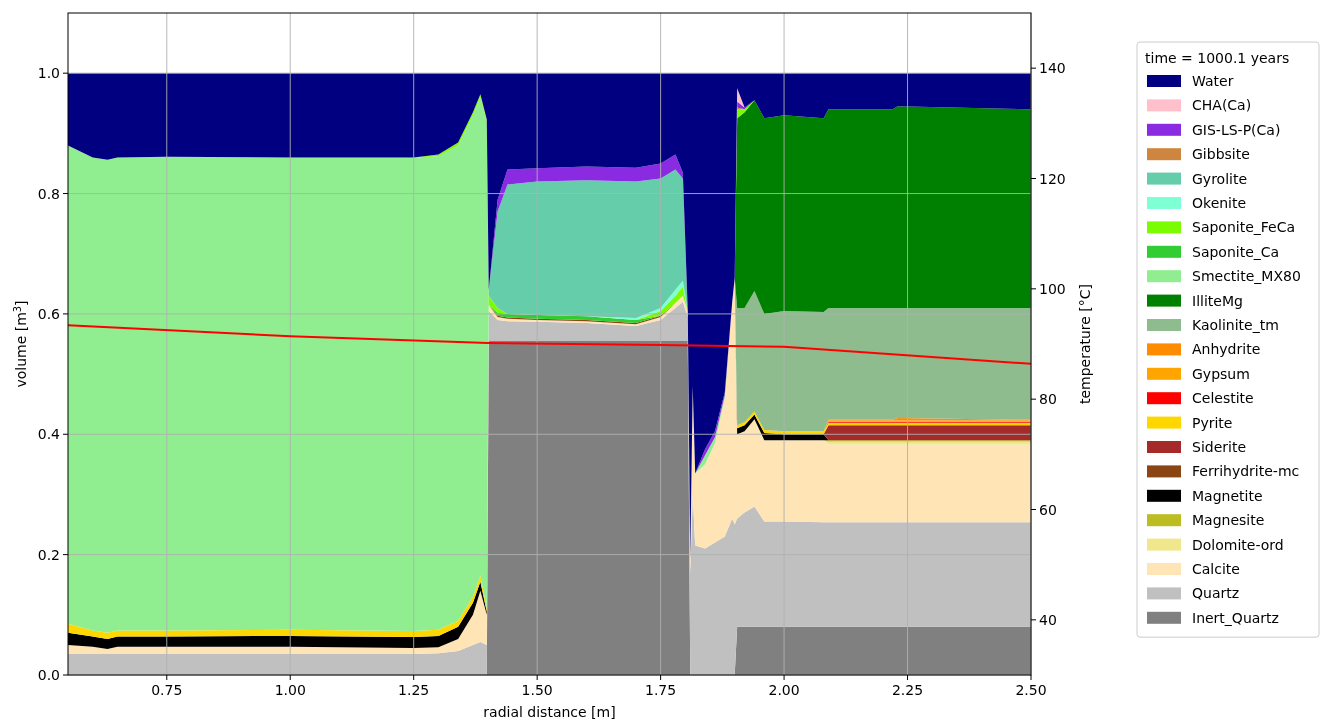 The height and width of the screenshot is (720, 1321). What do you see at coordinates (784, 690) in the screenshot?
I see `x-tick-label: 2.00` at bounding box center [784, 690].